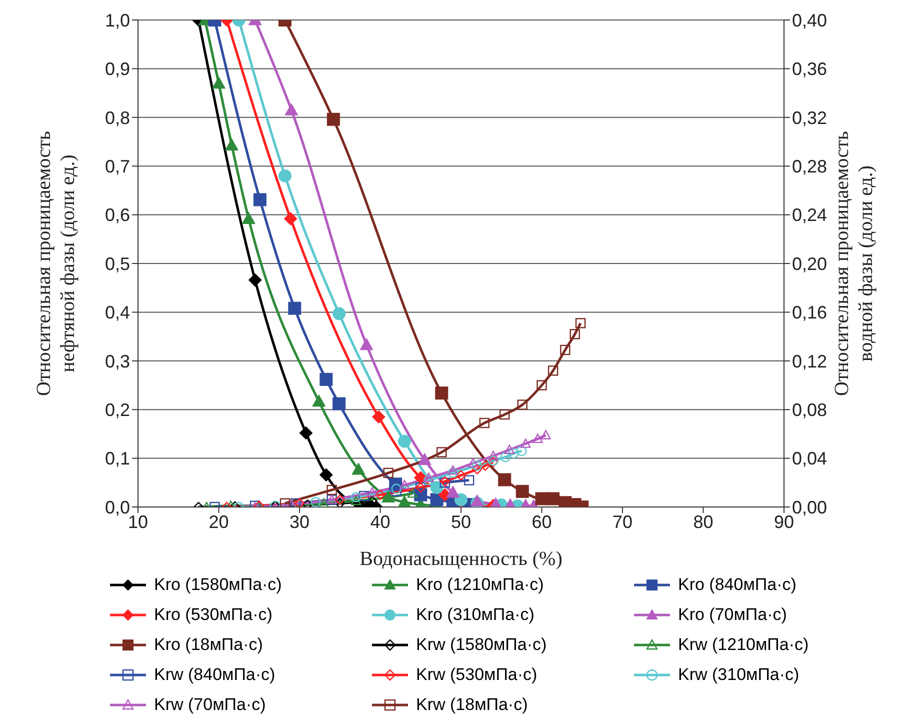 The image size is (922, 723). Describe the element at coordinates (117, 20) in the screenshot. I see `y-tick-label: 1,0` at that location.